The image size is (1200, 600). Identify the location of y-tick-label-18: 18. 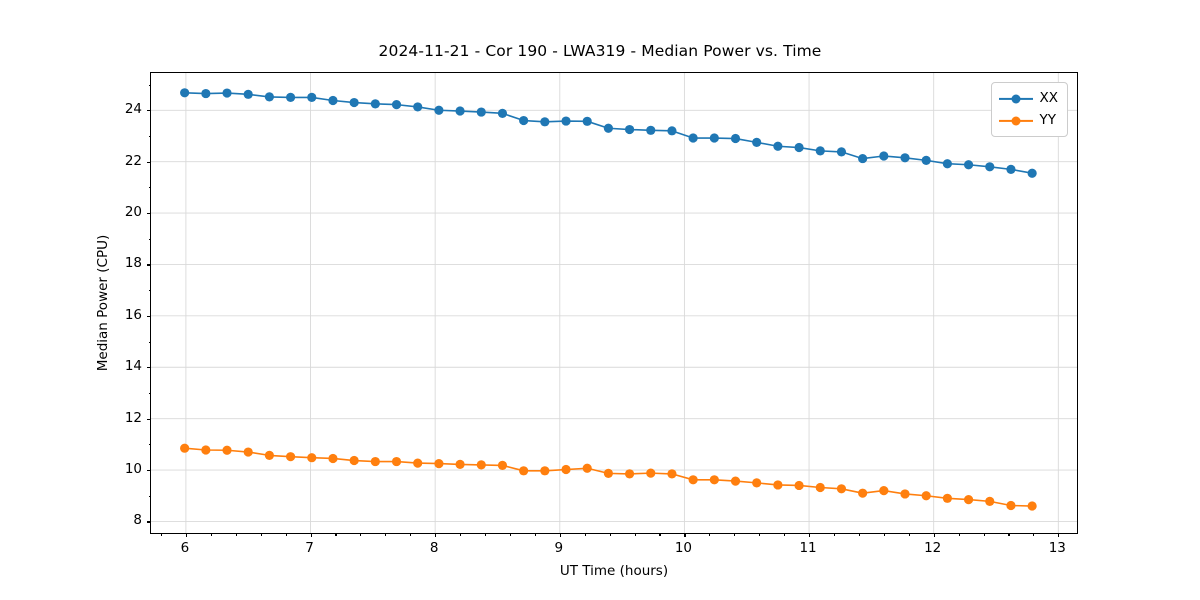
(133, 263).